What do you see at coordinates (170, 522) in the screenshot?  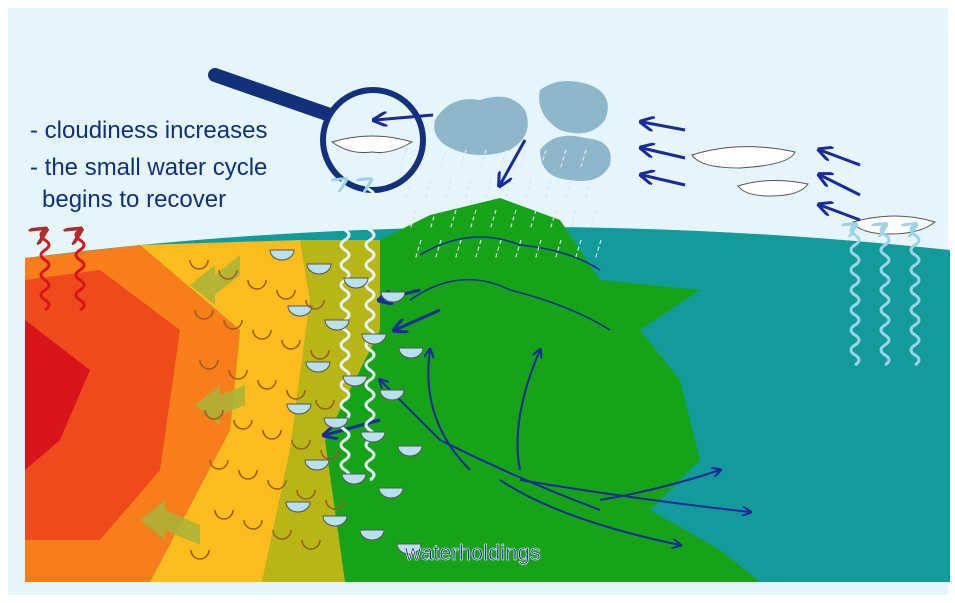 I see `heat-arrow` at bounding box center [170, 522].